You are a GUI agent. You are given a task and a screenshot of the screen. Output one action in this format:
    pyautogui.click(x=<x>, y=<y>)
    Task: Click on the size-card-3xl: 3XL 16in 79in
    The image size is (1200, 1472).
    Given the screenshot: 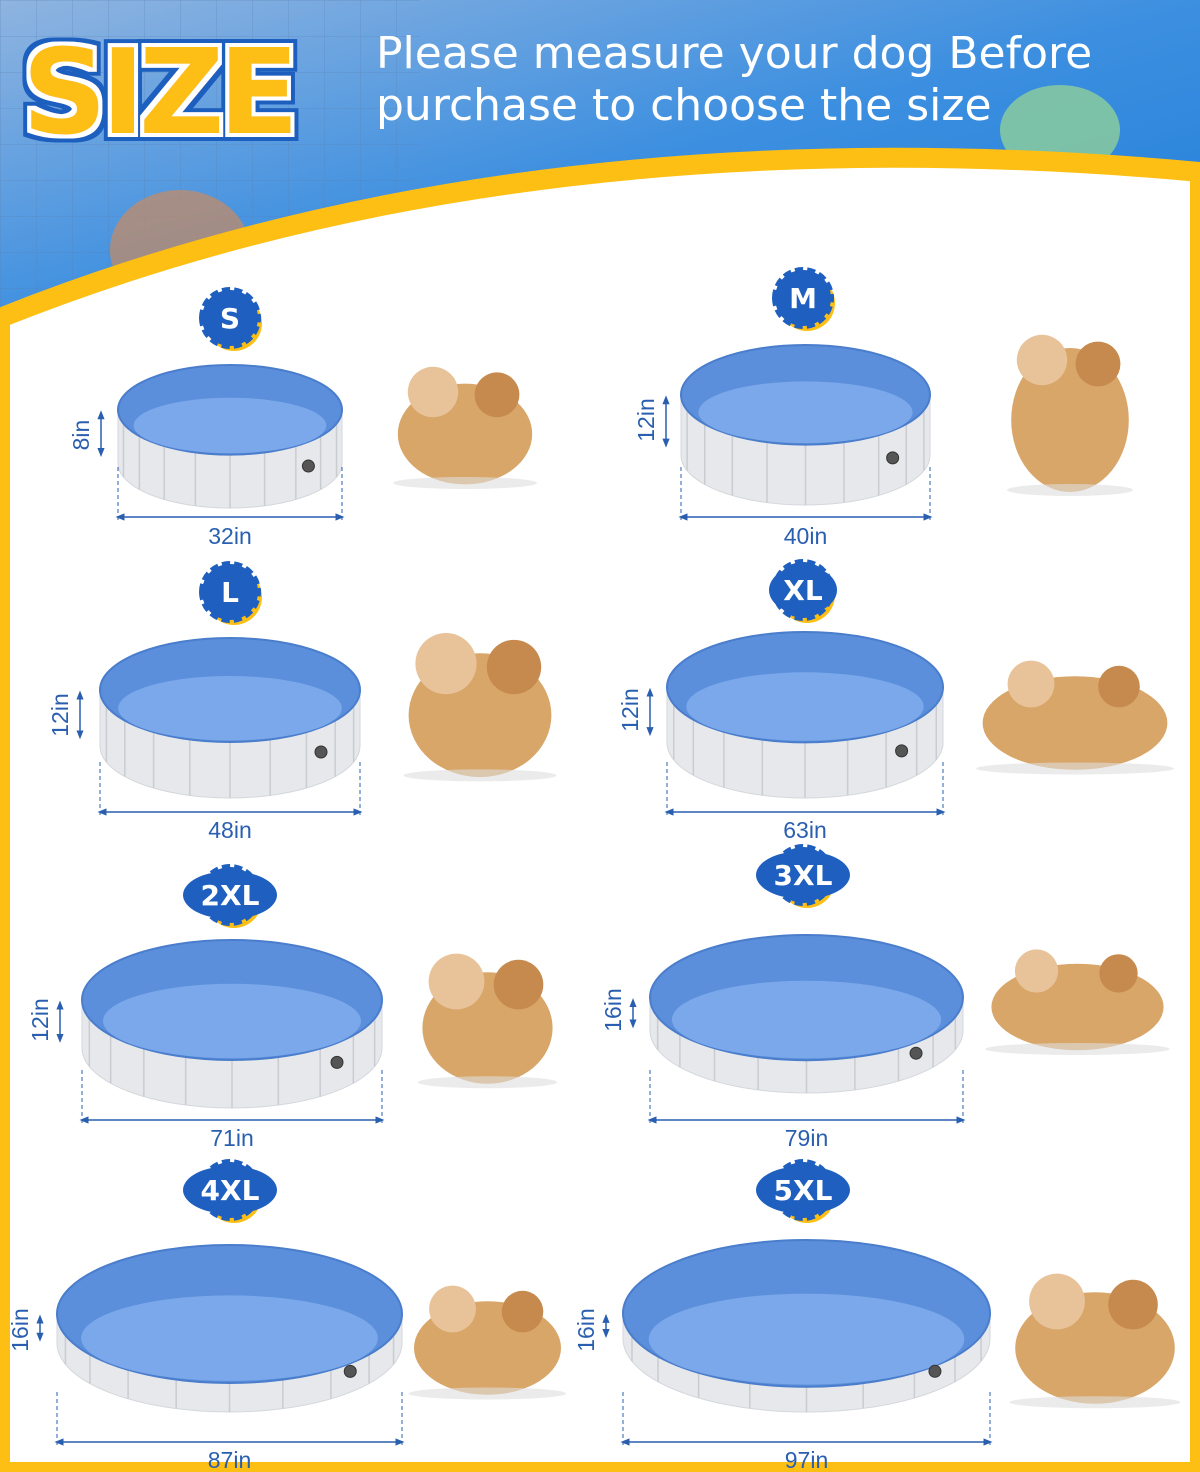 What is the action you would take?
    pyautogui.click(x=885, y=997)
    